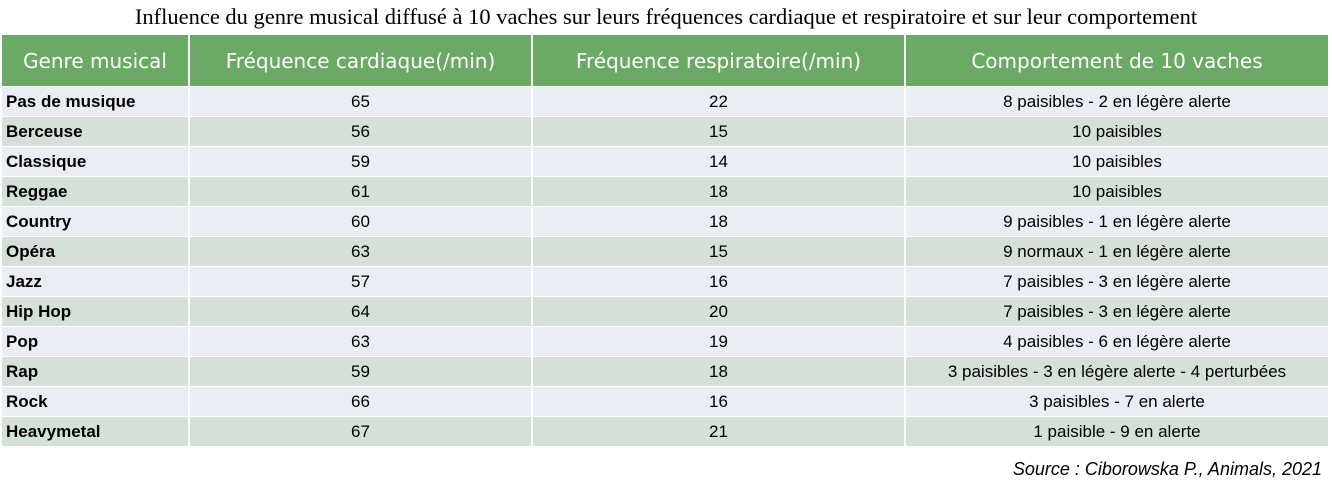 The height and width of the screenshot is (488, 1332). I want to click on heart-rate-cell: 56, so click(361, 131).